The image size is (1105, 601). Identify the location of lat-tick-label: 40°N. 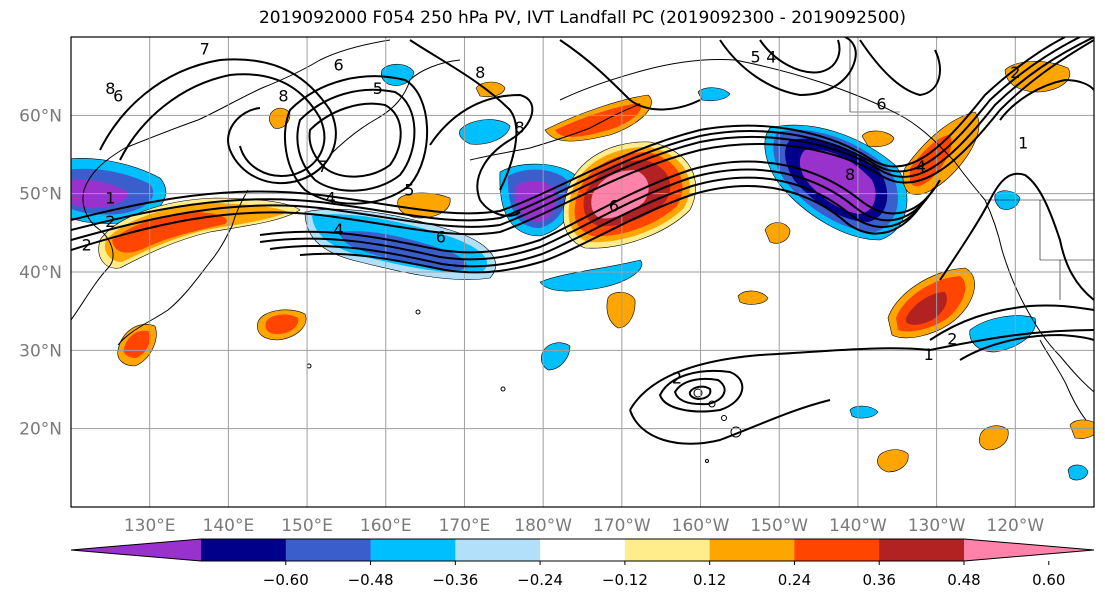
(40, 273).